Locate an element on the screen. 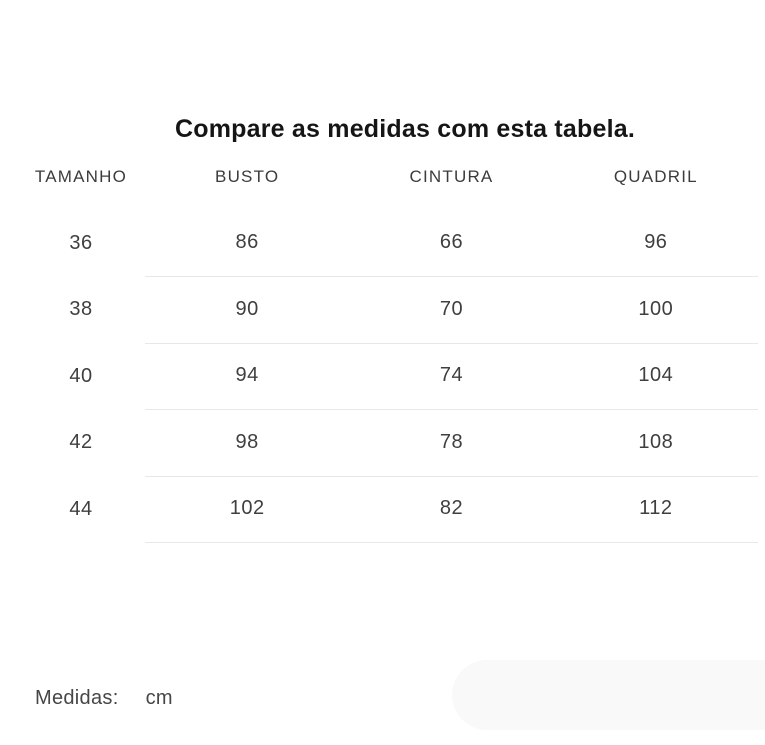 This screenshot has width=765, height=745. size-cell: 42 is located at coordinates (81, 442).